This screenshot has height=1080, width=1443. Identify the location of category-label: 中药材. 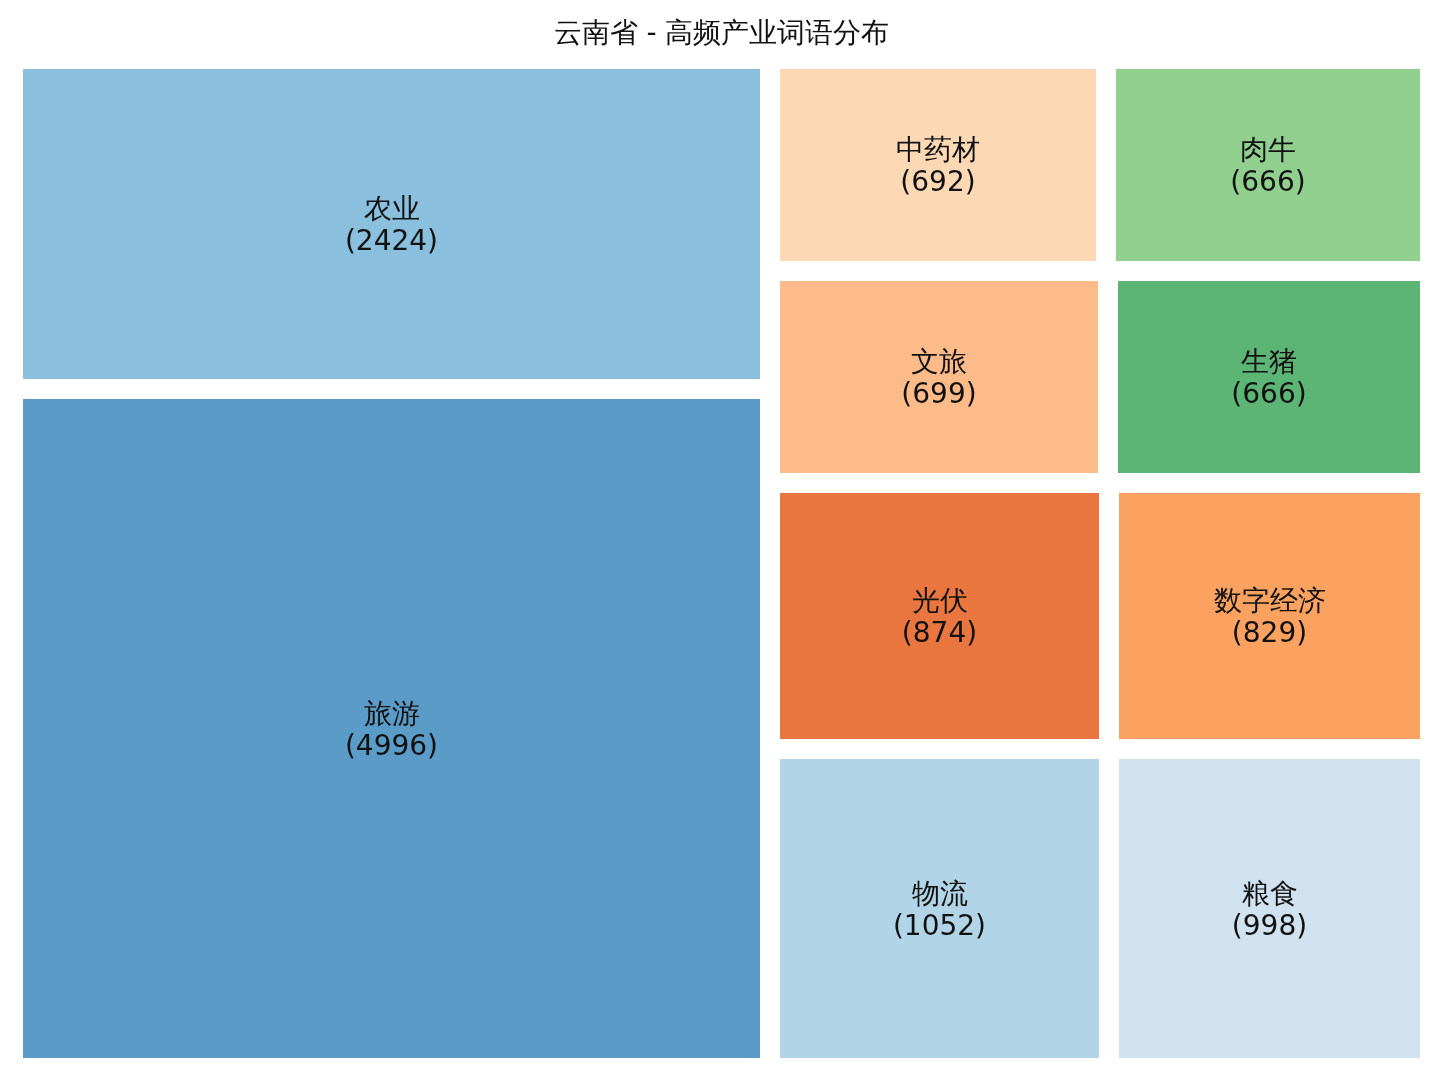
(938, 149).